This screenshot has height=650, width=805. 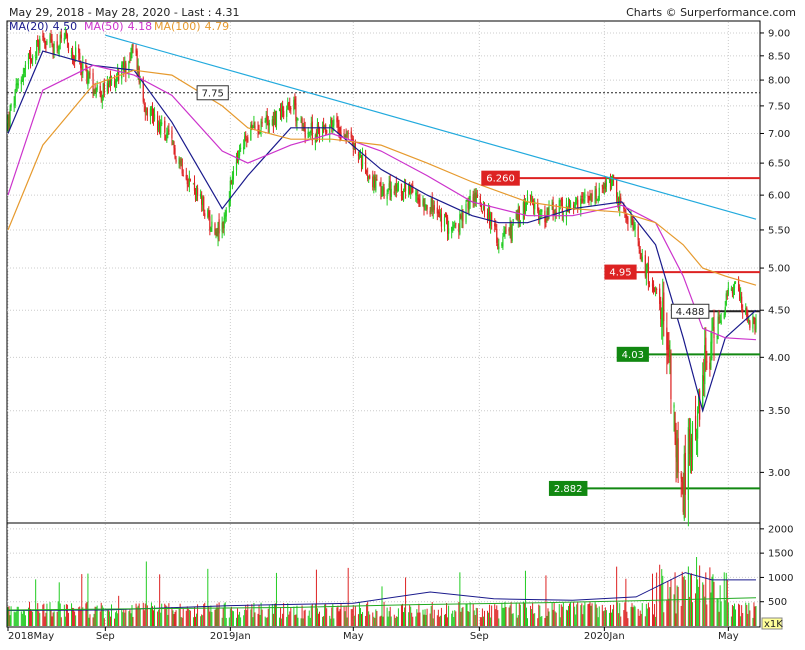 What do you see at coordinates (213, 93) in the screenshot?
I see `level-label-7.75: 7.75` at bounding box center [213, 93].